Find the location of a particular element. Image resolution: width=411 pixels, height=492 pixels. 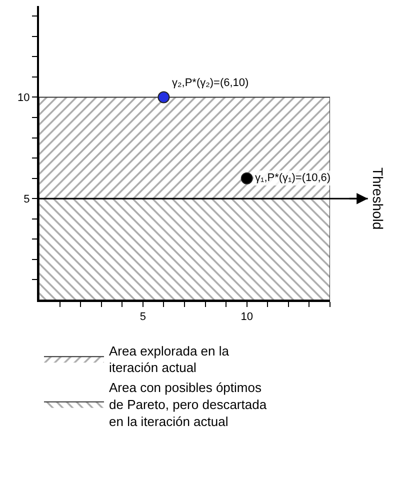

legend-label: Area con posibles óptimos de Pareto, pero descartada en la iteración actual is located at coordinates (188, 404).